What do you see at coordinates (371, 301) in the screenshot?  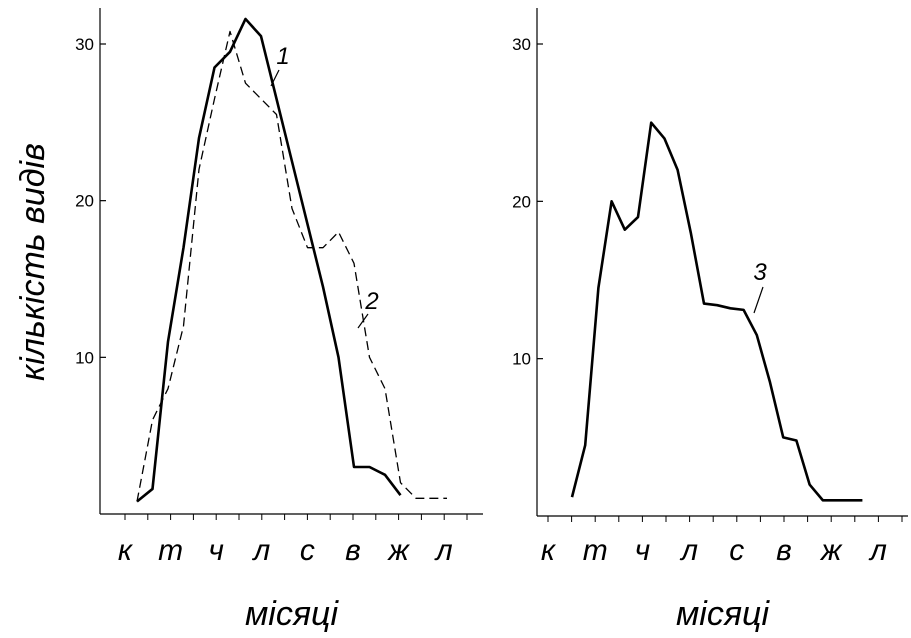 I see `series-label-2: 2` at bounding box center [371, 301].